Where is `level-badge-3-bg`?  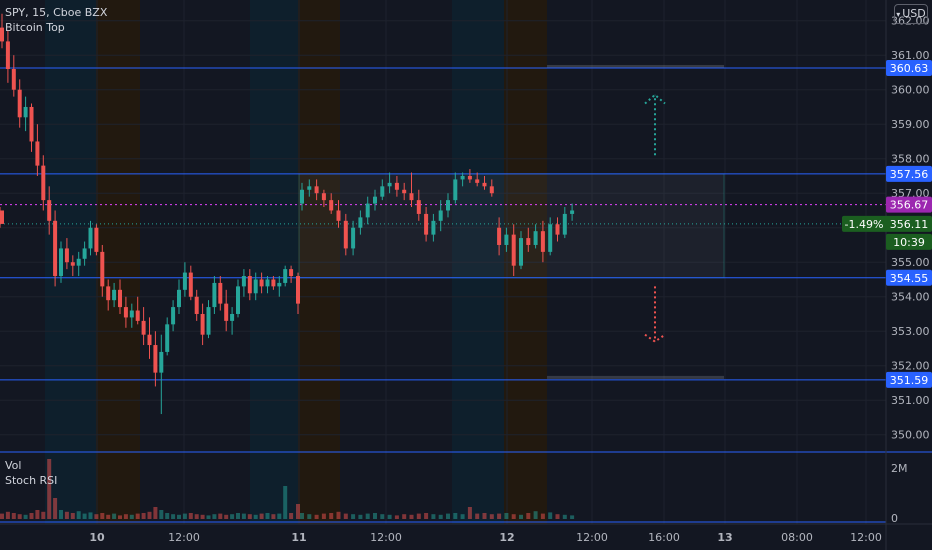
level-badge-3-bg is located at coordinates (909, 379).